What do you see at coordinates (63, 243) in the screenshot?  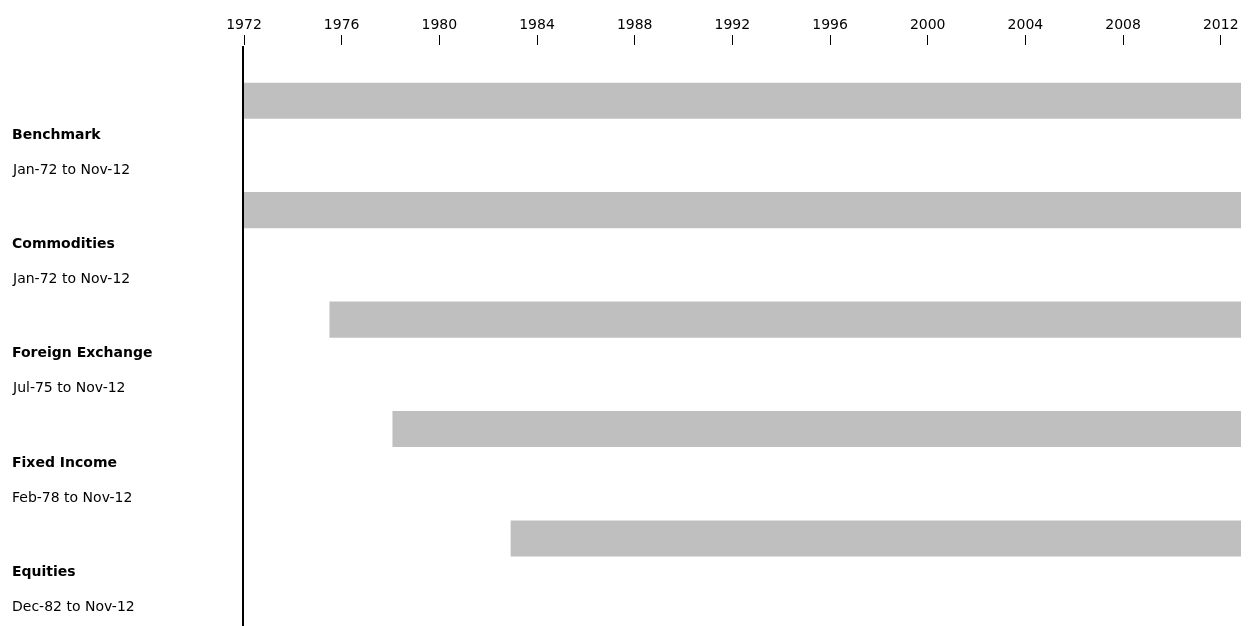 I see `y-tick-label: Commodities` at bounding box center [63, 243].